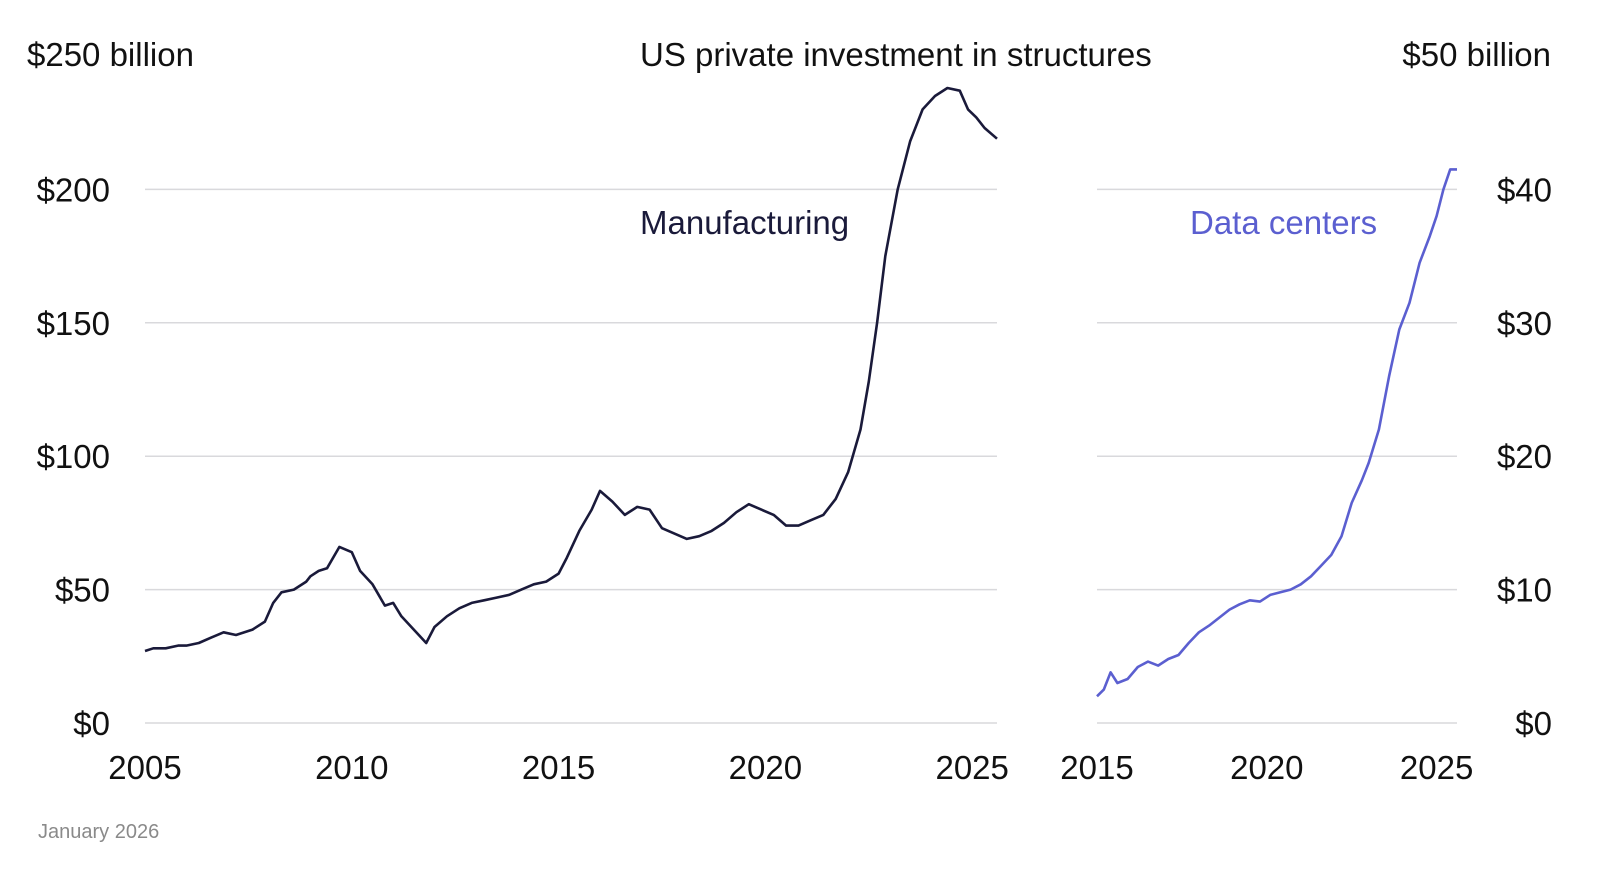 The height and width of the screenshot is (871, 1600). I want to click on manufacturing-y-tick-label: $50, so click(82, 590).